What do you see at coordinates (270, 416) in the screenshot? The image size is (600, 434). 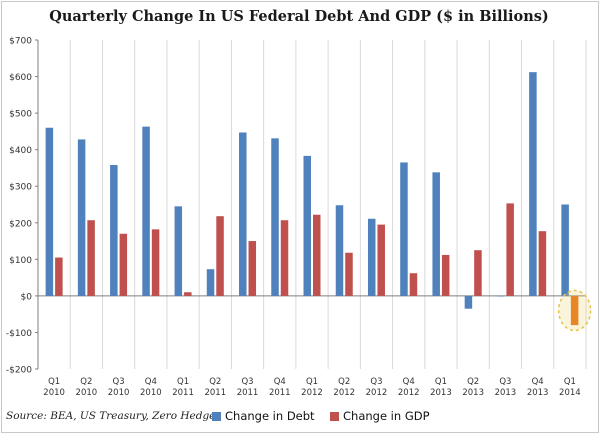 I see `legend-label-debt: Change in Debt` at bounding box center [270, 416].